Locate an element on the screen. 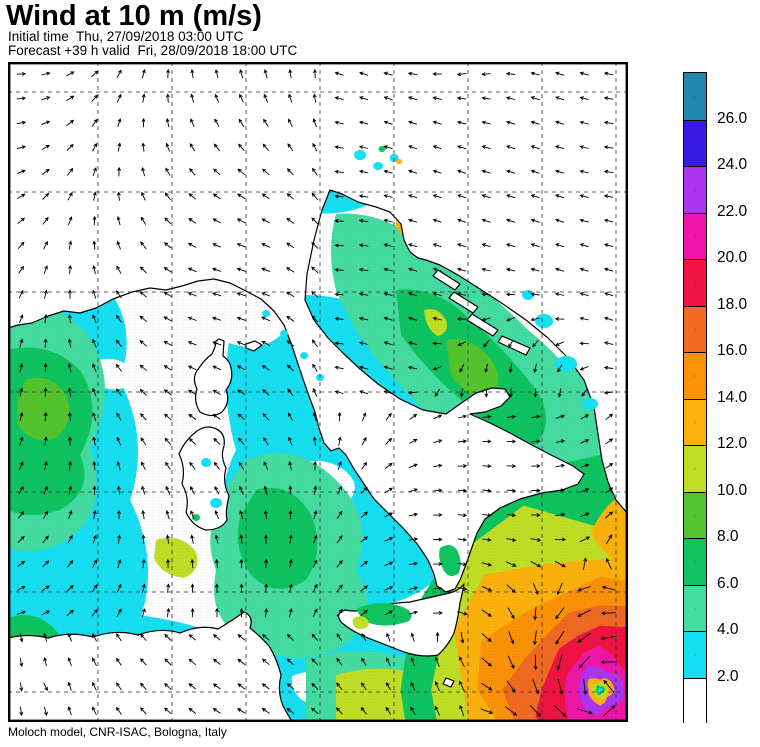 The width and height of the screenshot is (760, 747). colorbar-tick-label: 20.0 is located at coordinates (732, 257).